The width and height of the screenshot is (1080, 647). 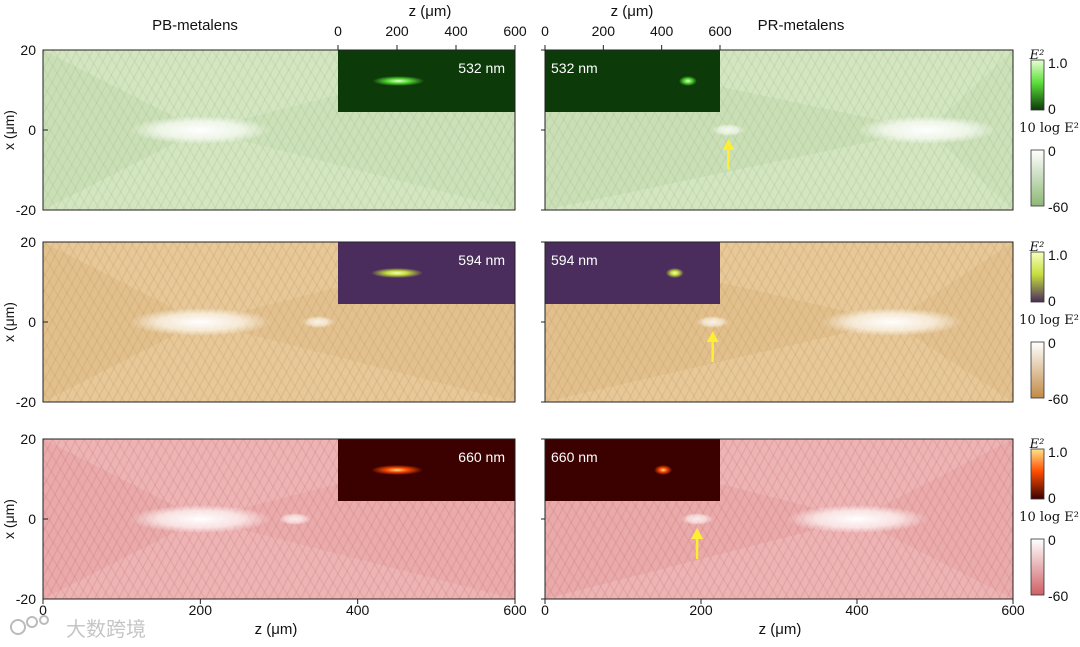 I want to click on watermark-logo-icon, so click(x=29, y=625).